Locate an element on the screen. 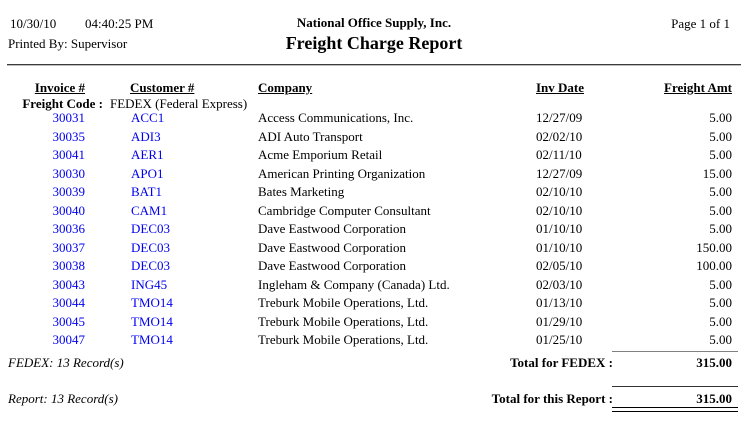 The width and height of the screenshot is (748, 426). company-cell: Access Communications, Inc. is located at coordinates (336, 117).